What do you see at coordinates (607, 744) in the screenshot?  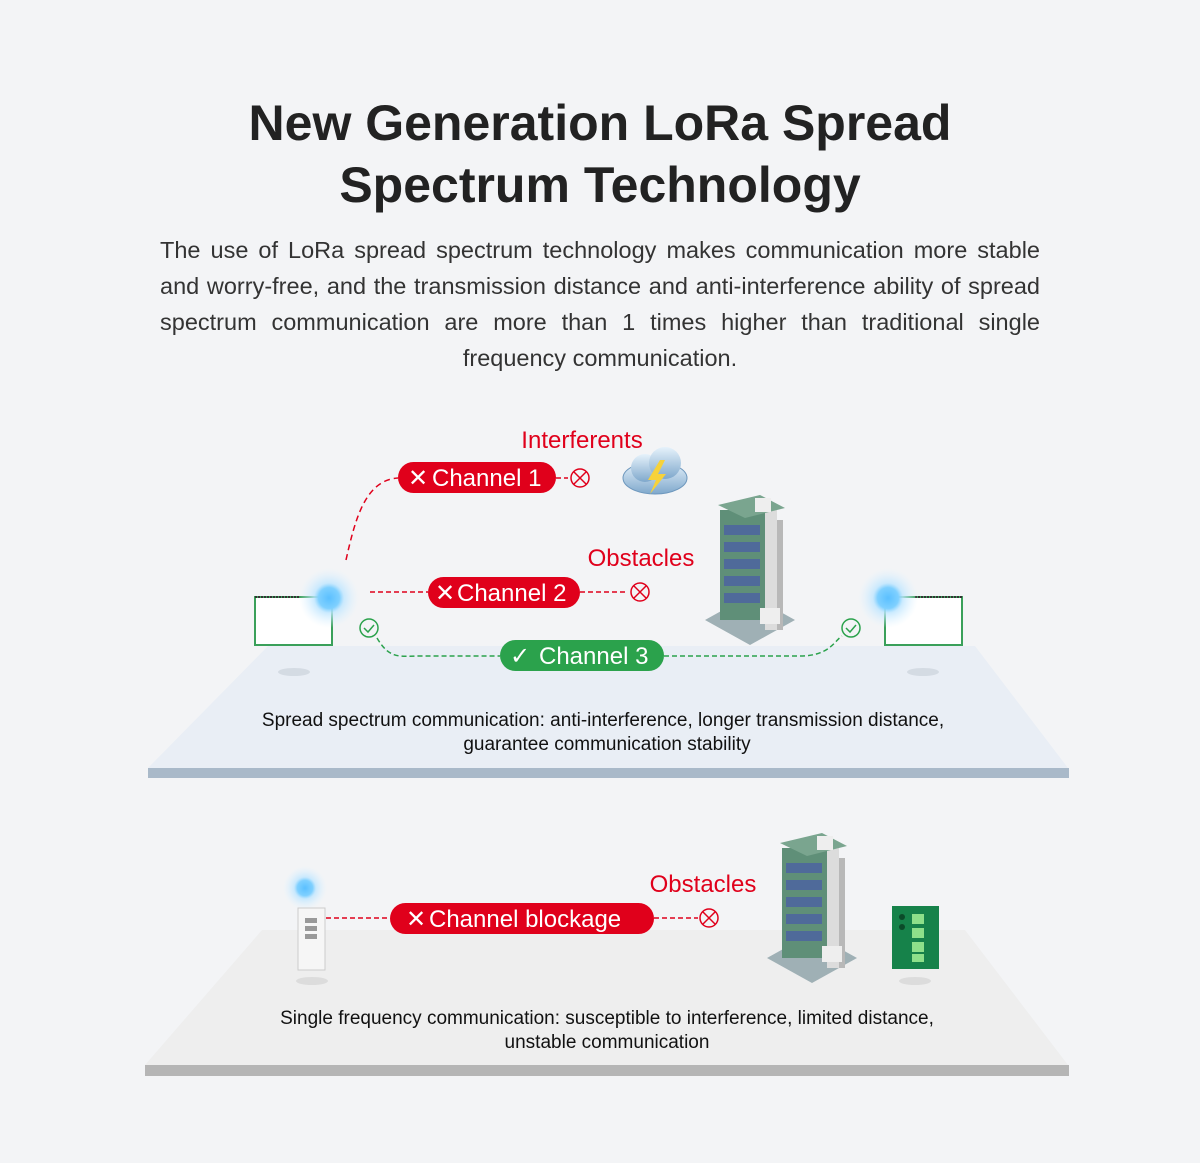 I see `spread-caption-line-2: guarantee communication stability` at bounding box center [607, 744].